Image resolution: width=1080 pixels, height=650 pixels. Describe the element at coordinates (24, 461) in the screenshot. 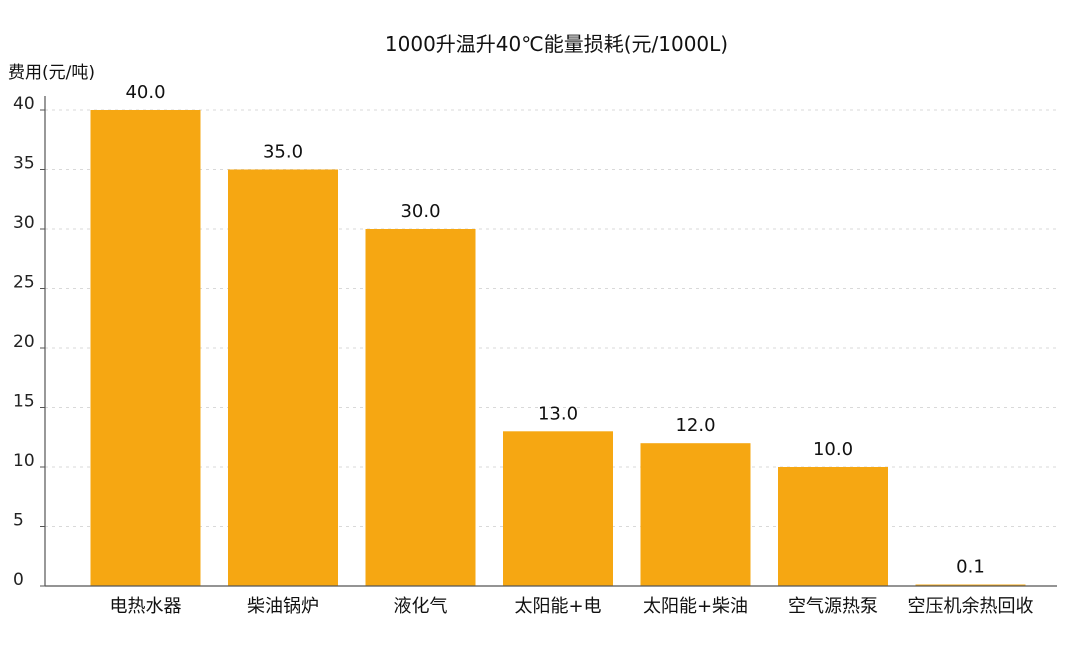

I see `y-tick-label: 10` at that location.